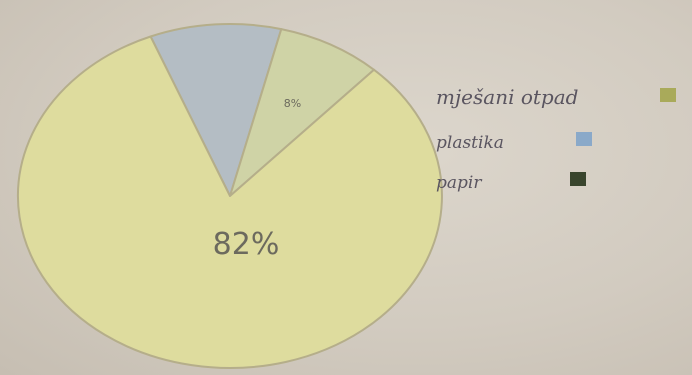 This screenshot has height=375, width=692. Describe the element at coordinates (257, 179) in the screenshot. I see `slice-labels: 82% 8%` at that location.